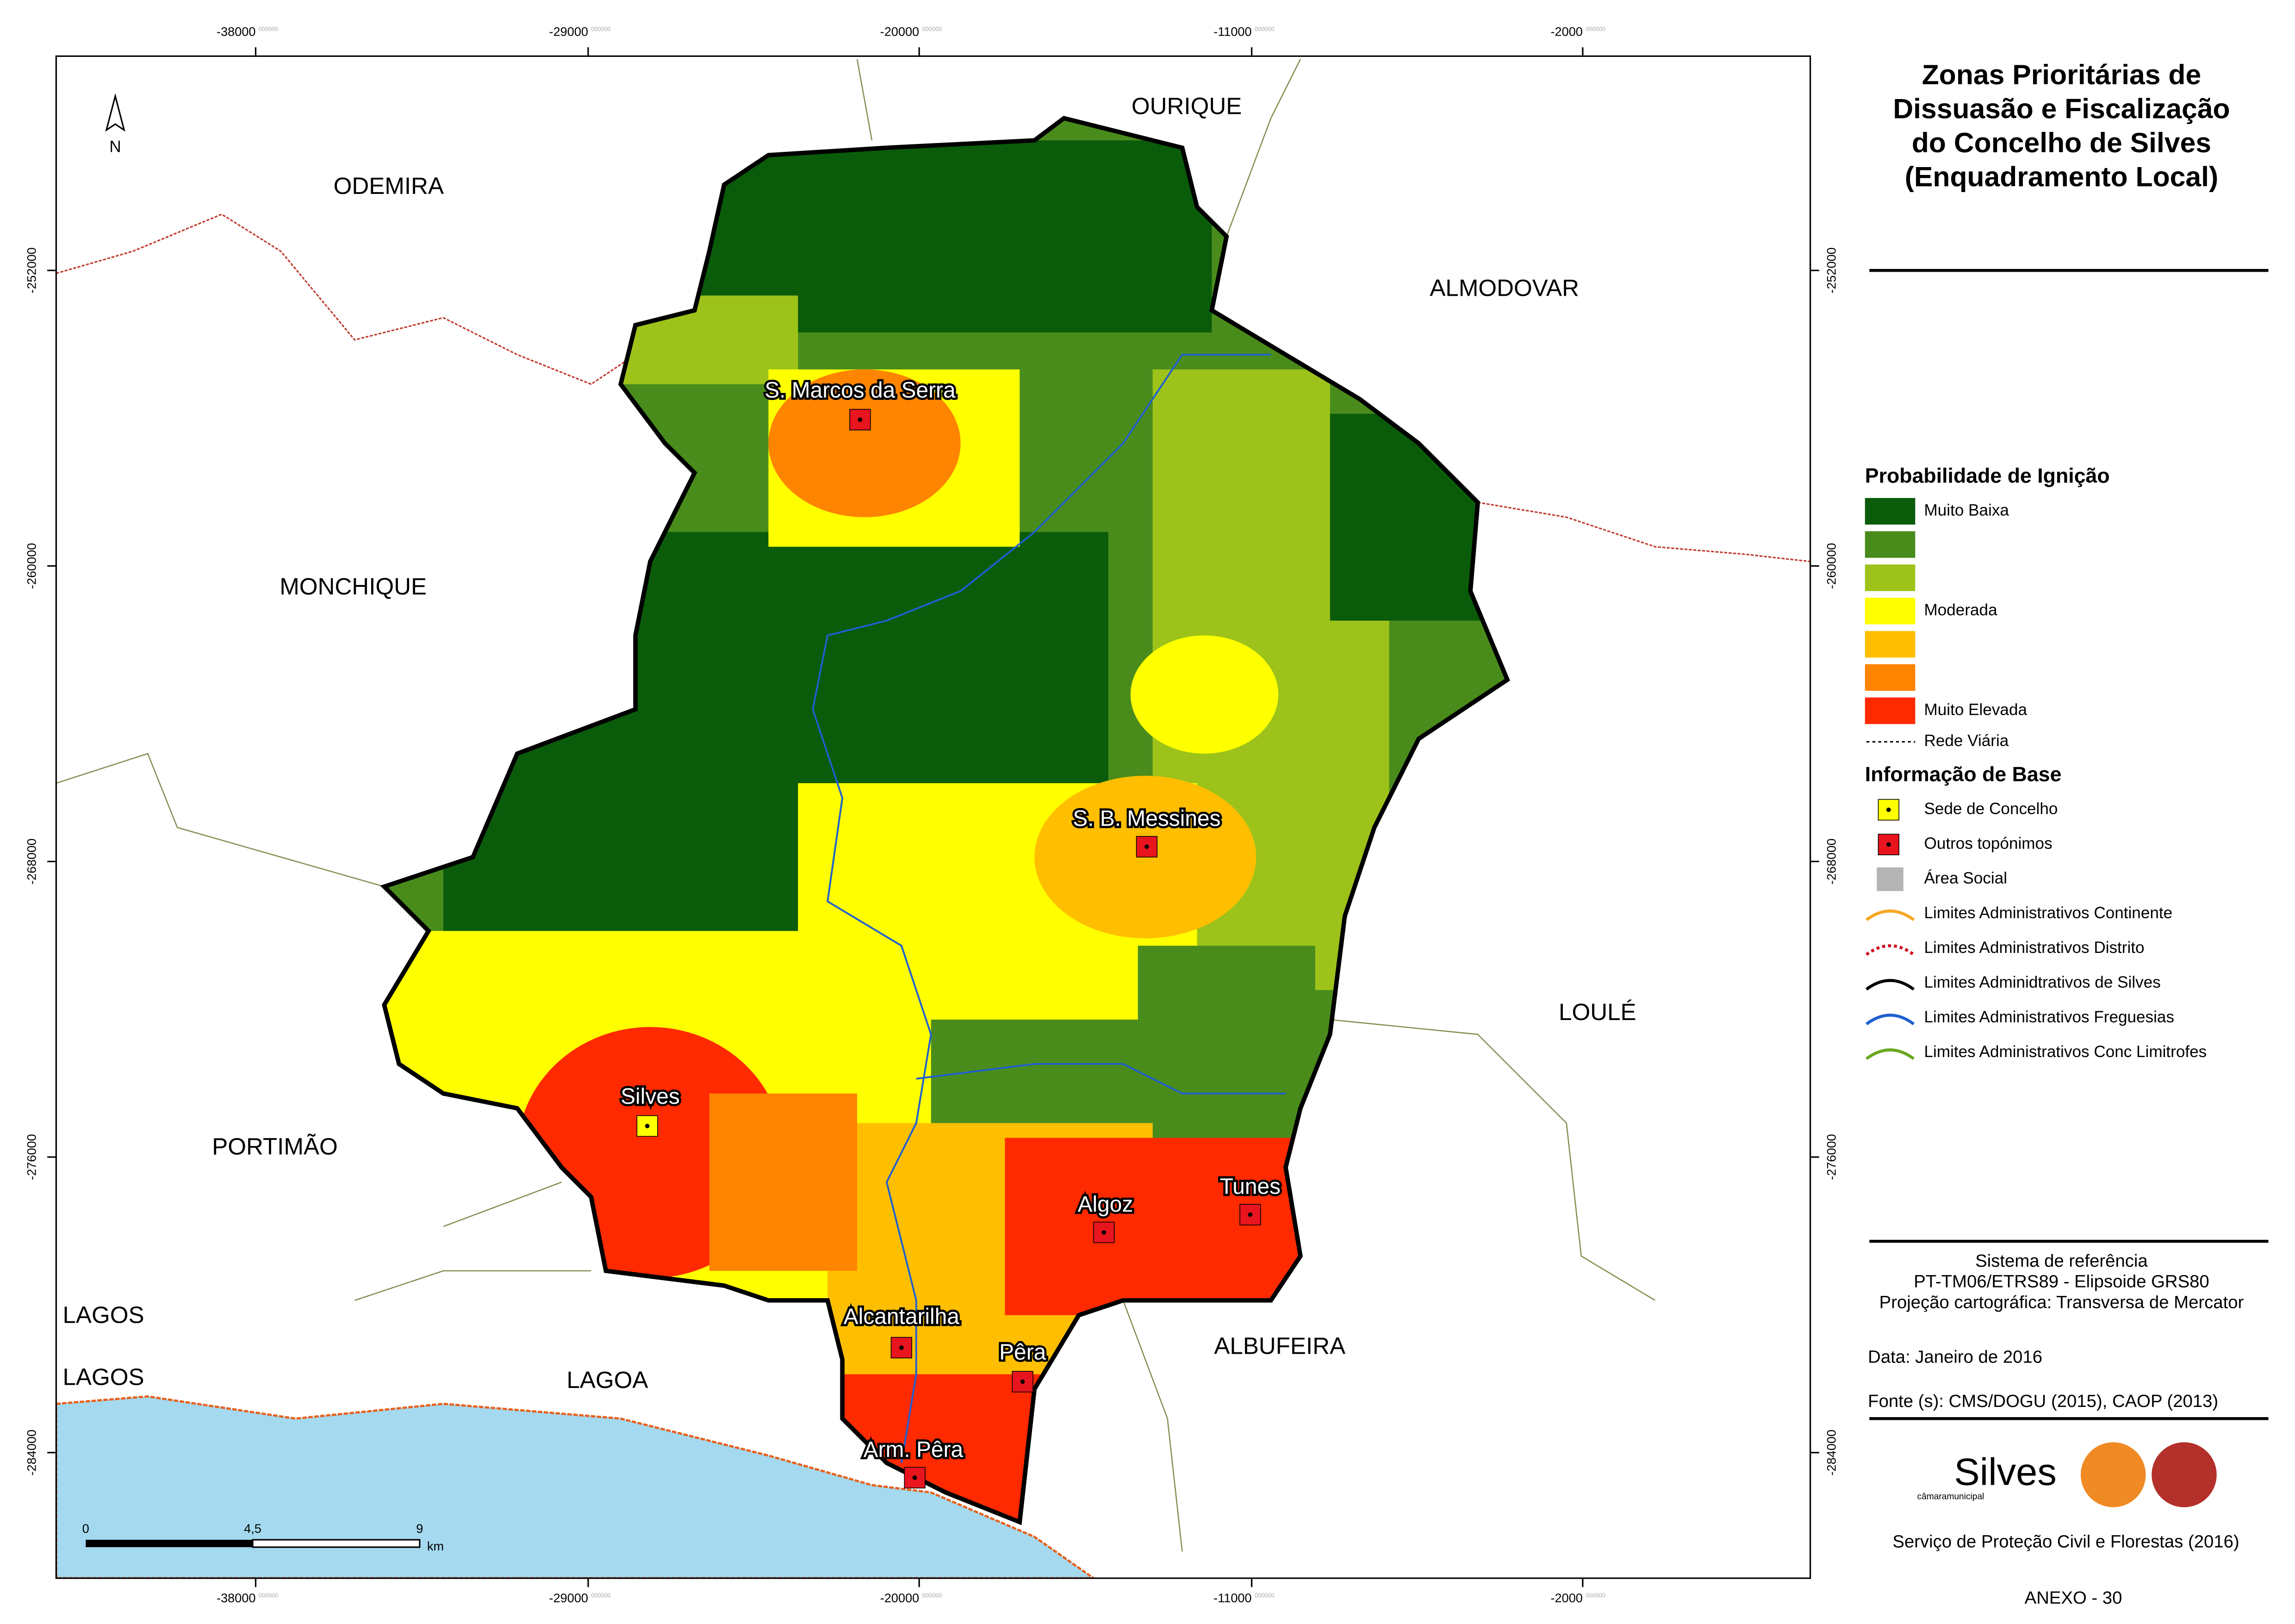 This screenshot has width=2295, height=1624. I want to click on neighbour-label: LOULÉ, so click(1597, 1012).